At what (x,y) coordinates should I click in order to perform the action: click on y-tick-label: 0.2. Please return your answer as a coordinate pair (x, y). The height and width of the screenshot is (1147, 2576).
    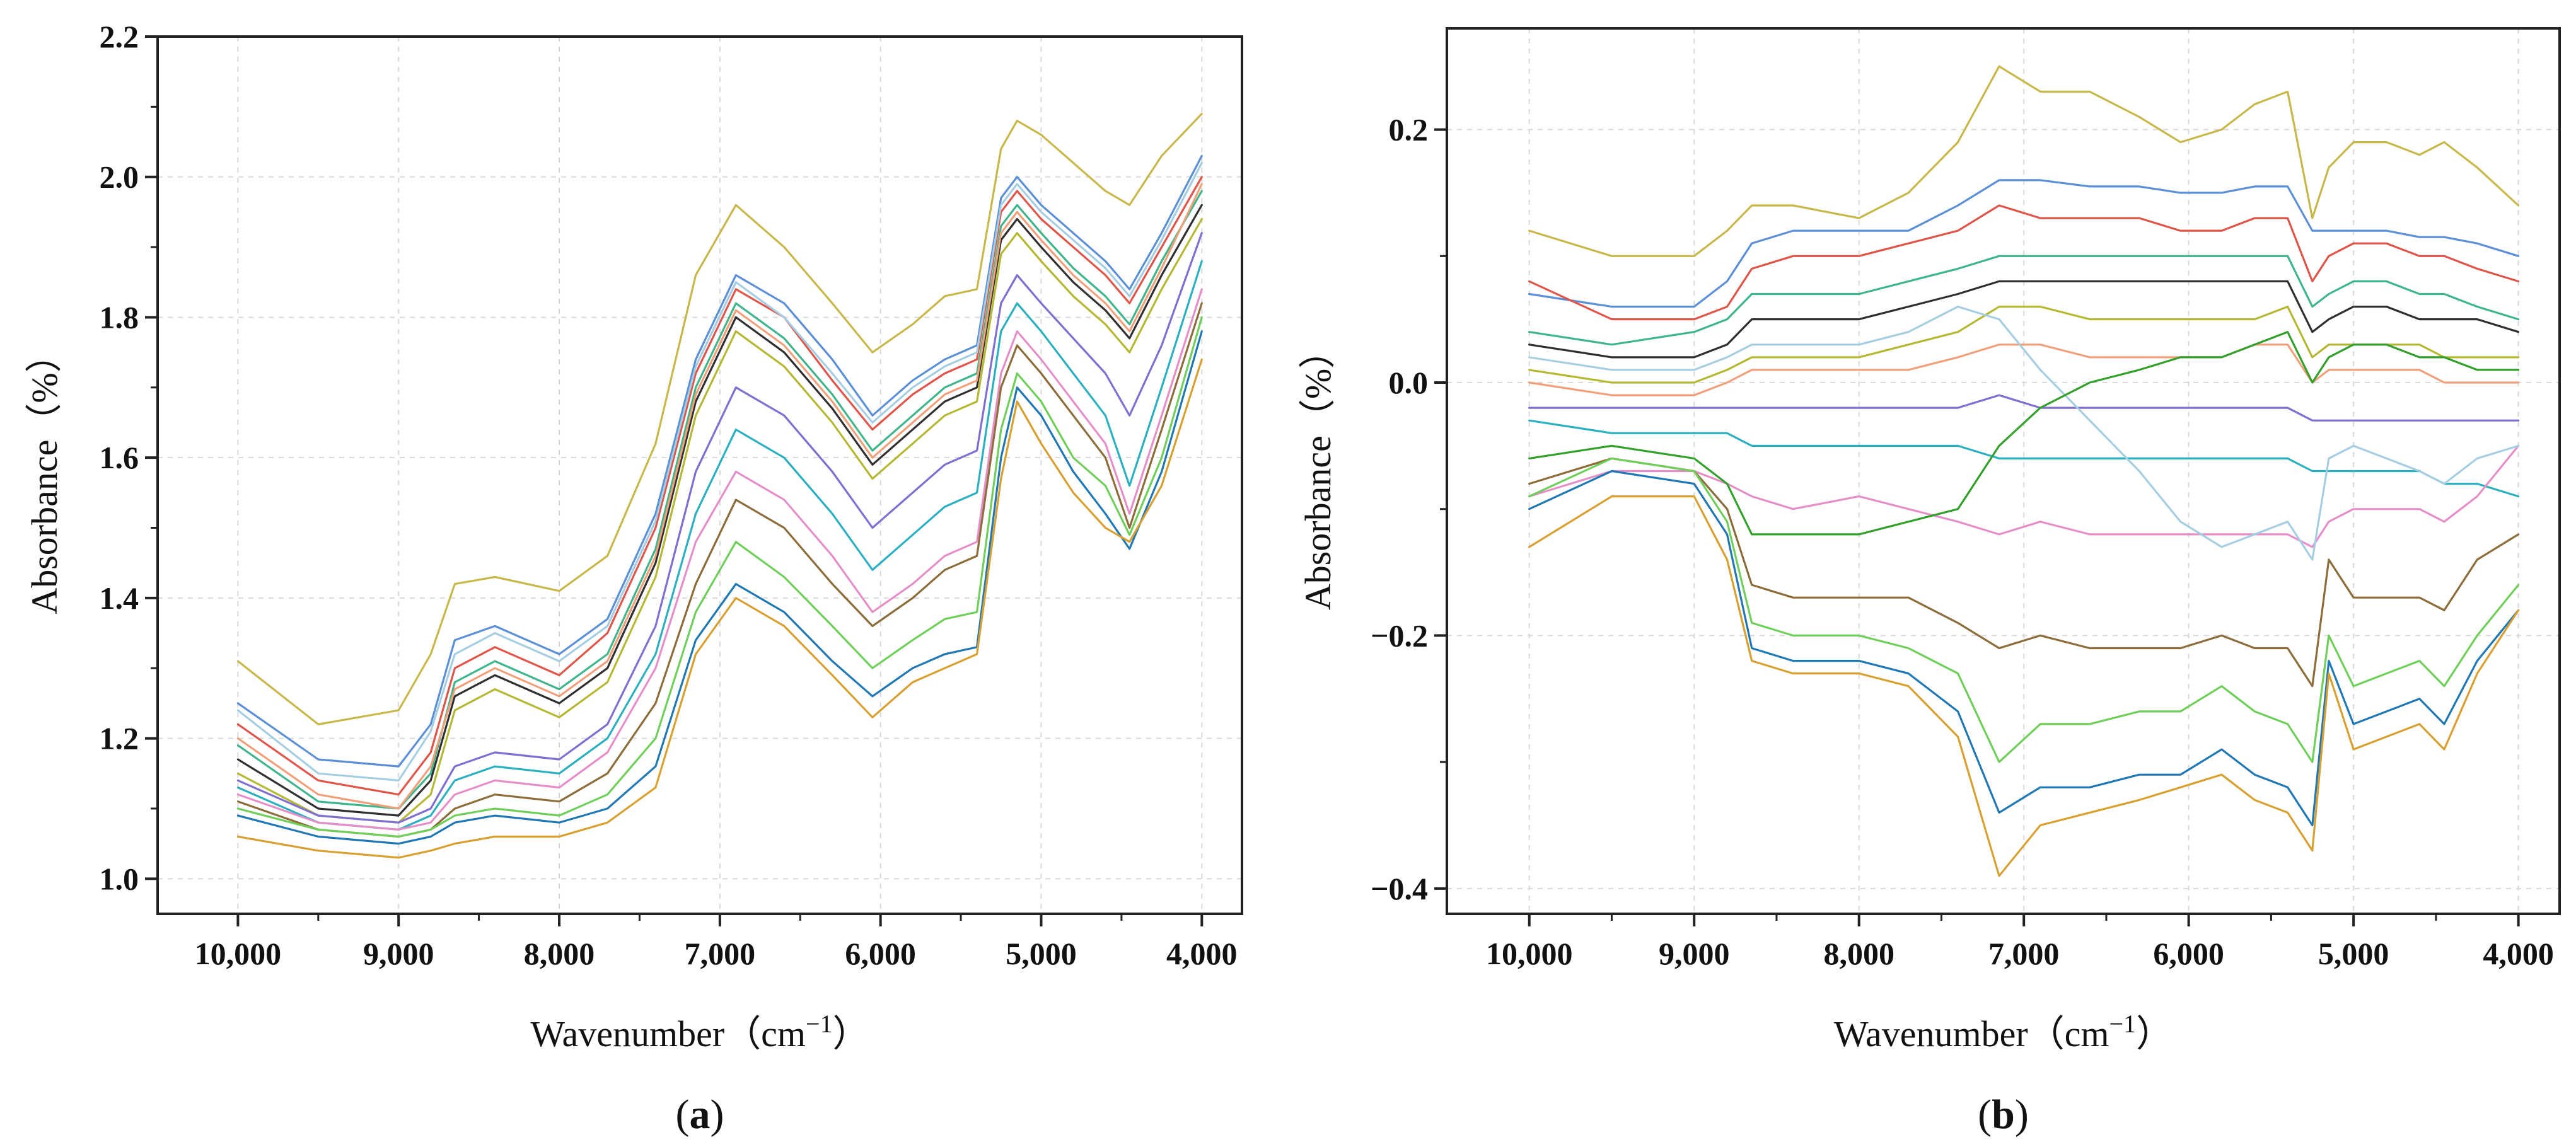
    Looking at the image, I should click on (1409, 129).